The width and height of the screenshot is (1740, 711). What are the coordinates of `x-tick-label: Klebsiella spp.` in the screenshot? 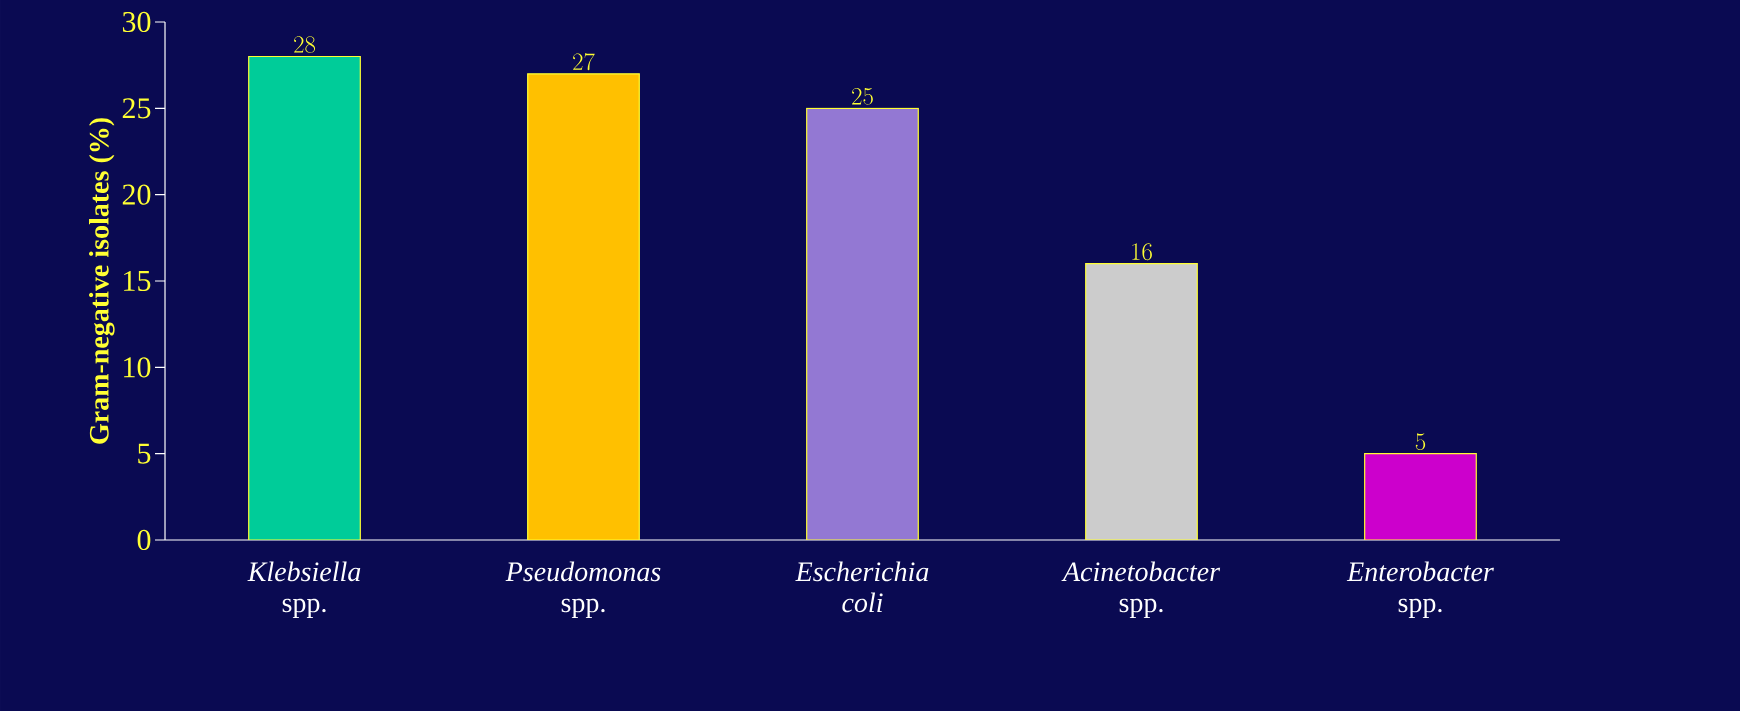 It's located at (304, 589).